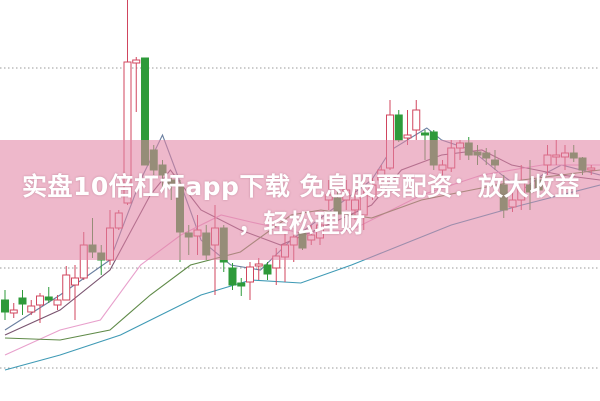  I want to click on banner-text-line2: ，轻松理财, so click(302, 223).